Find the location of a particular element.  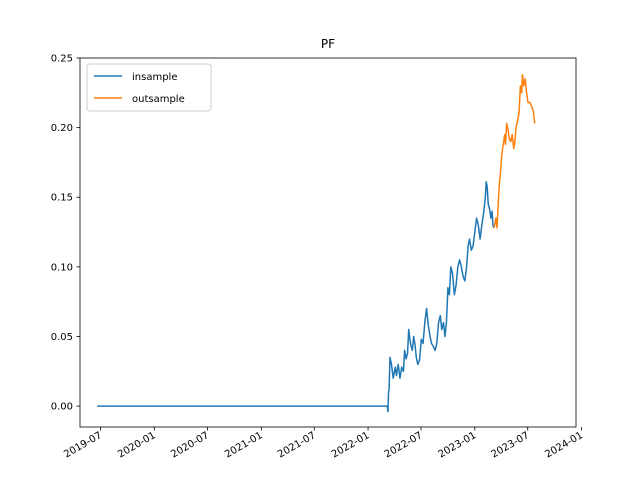

x-tick-label: 2023-01 is located at coordinates (458, 445).